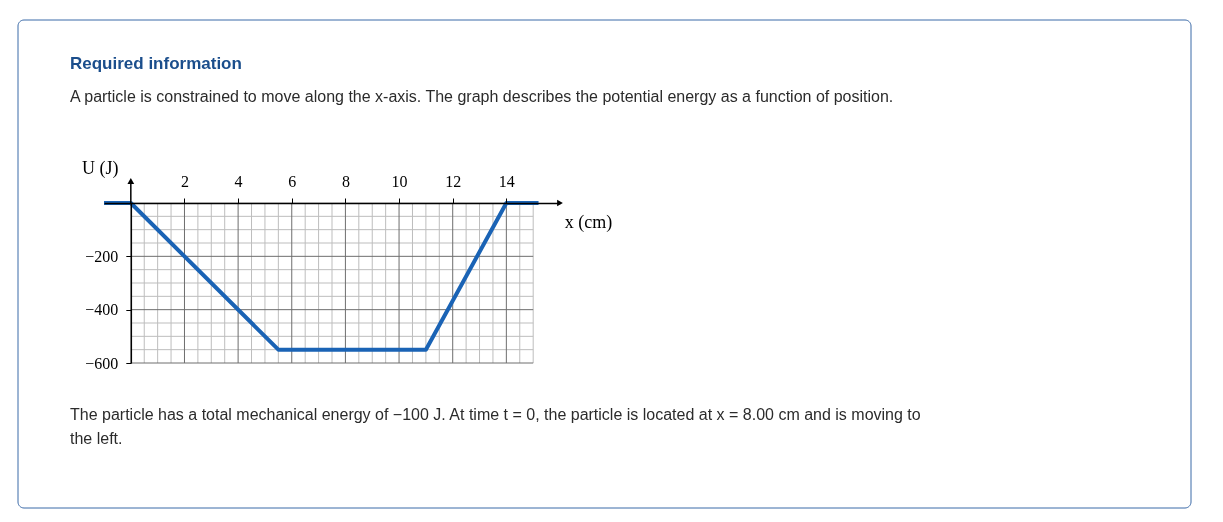  What do you see at coordinates (453, 181) in the screenshot?
I see `x-tick-label: 12` at bounding box center [453, 181].